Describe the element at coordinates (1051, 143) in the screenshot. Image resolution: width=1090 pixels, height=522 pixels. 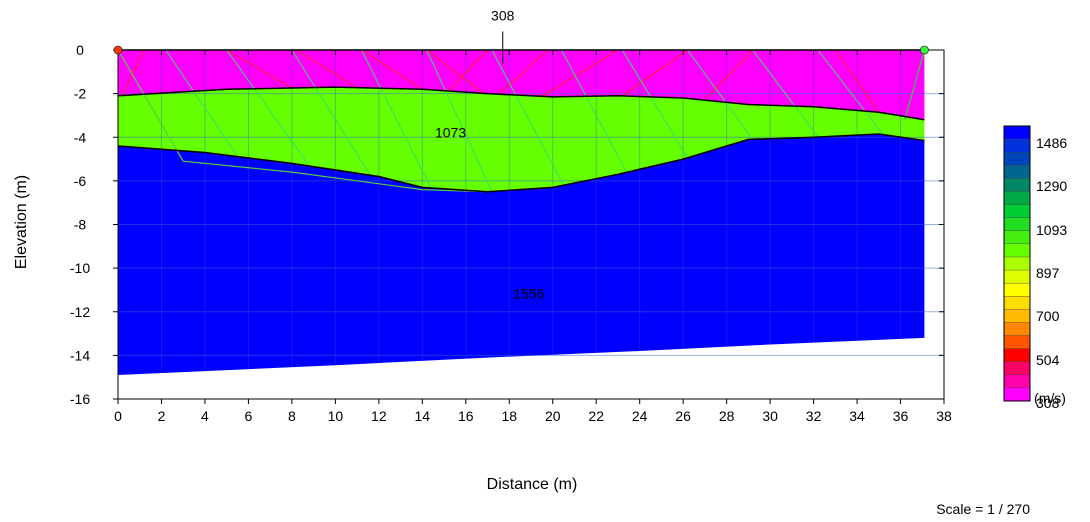
I see `legend-label: 1486` at that location.